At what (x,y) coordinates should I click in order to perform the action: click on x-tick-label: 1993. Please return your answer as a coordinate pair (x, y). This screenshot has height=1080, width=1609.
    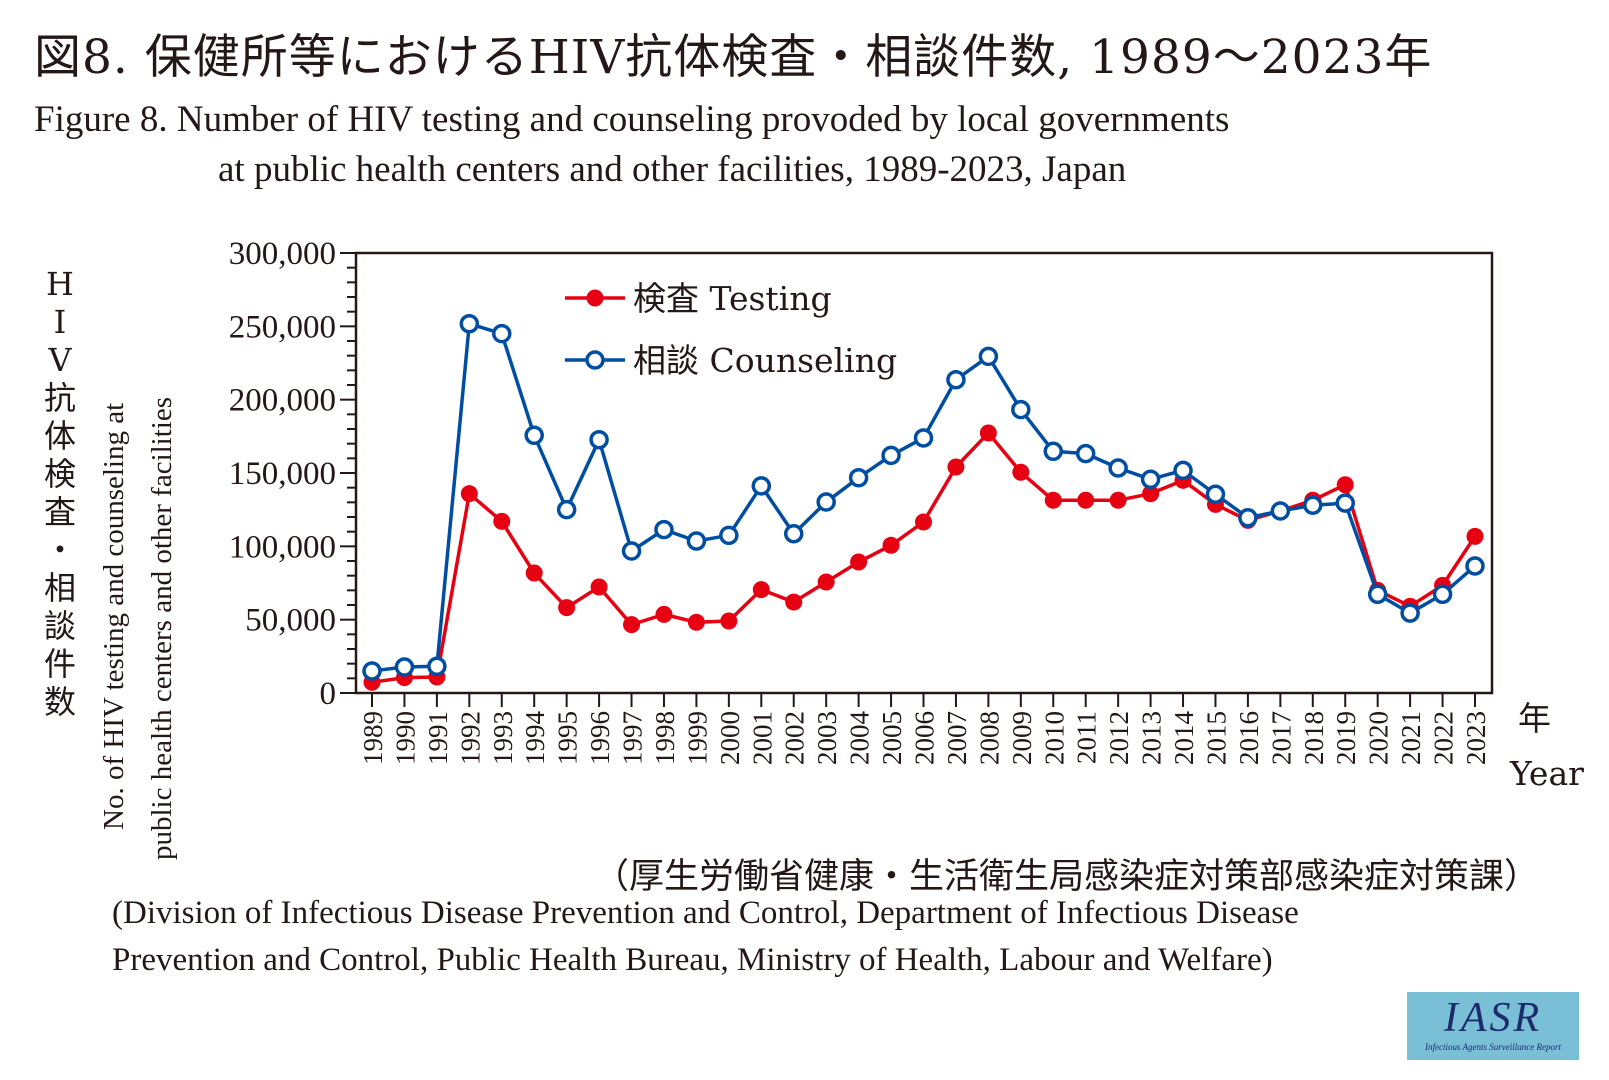
    Looking at the image, I should click on (503, 738).